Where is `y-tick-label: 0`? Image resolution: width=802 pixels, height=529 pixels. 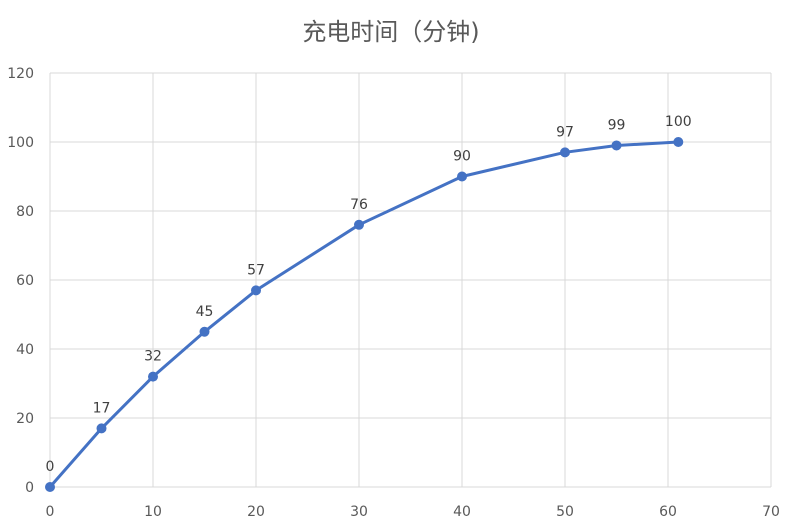
y-tick-label: 0 is located at coordinates (29, 488).